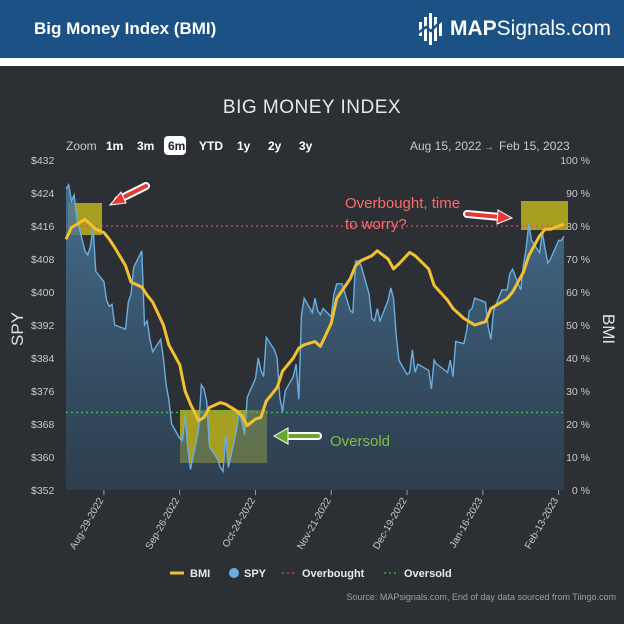  Describe the element at coordinates (43, 491) in the screenshot. I see `y-left-tick-label: $352` at that location.